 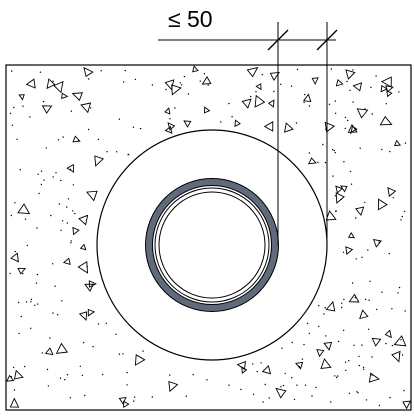 I want to click on dimension-tick-left, so click(x=278, y=40).